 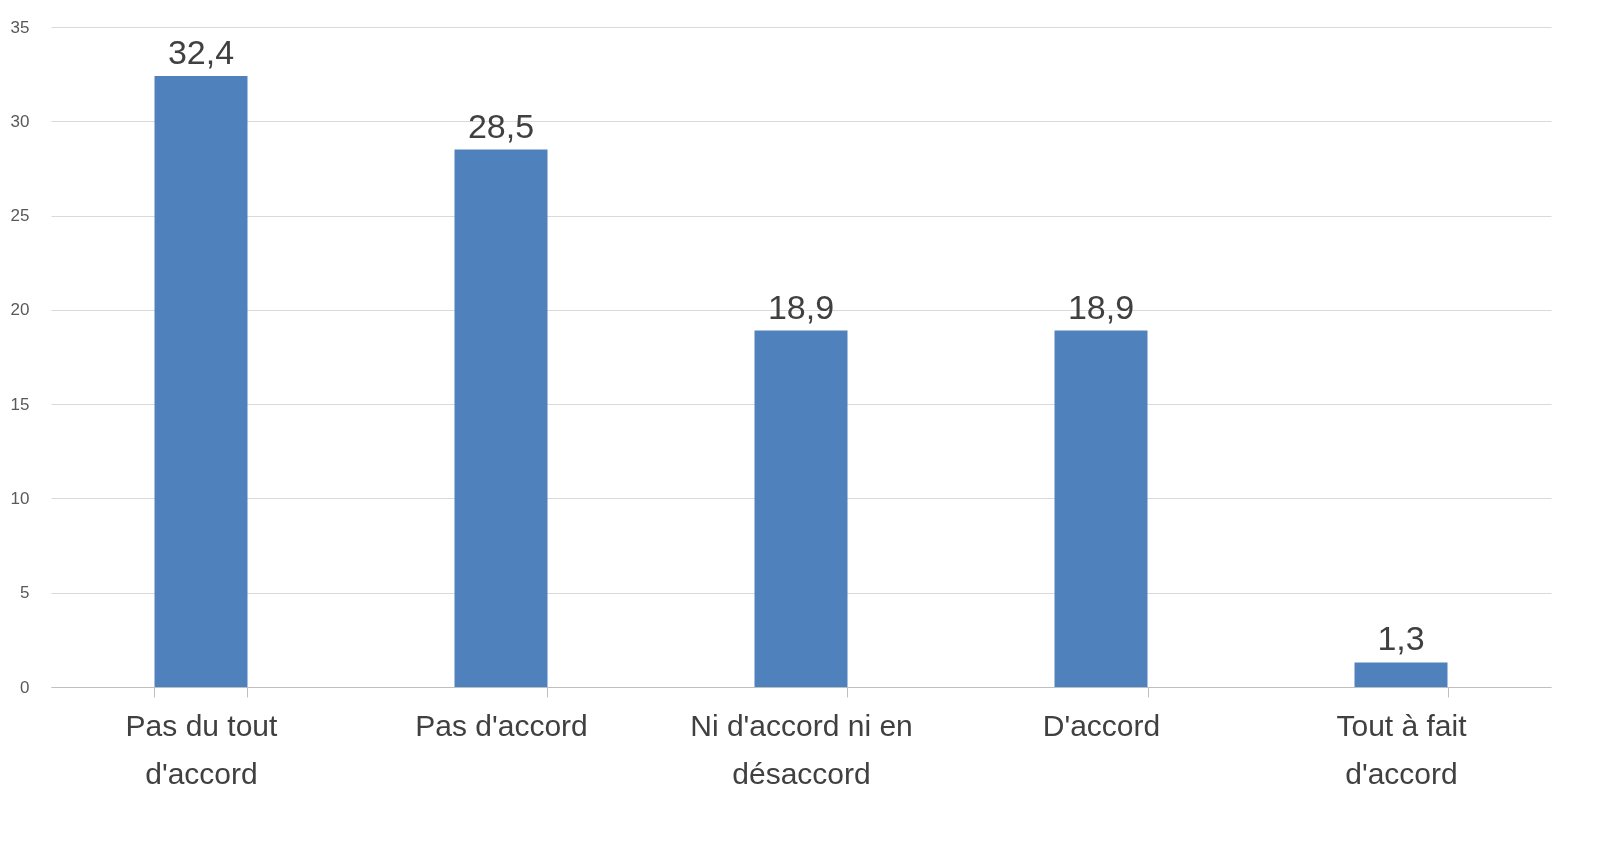 I want to click on y-tick-label: 0, so click(x=25, y=687).